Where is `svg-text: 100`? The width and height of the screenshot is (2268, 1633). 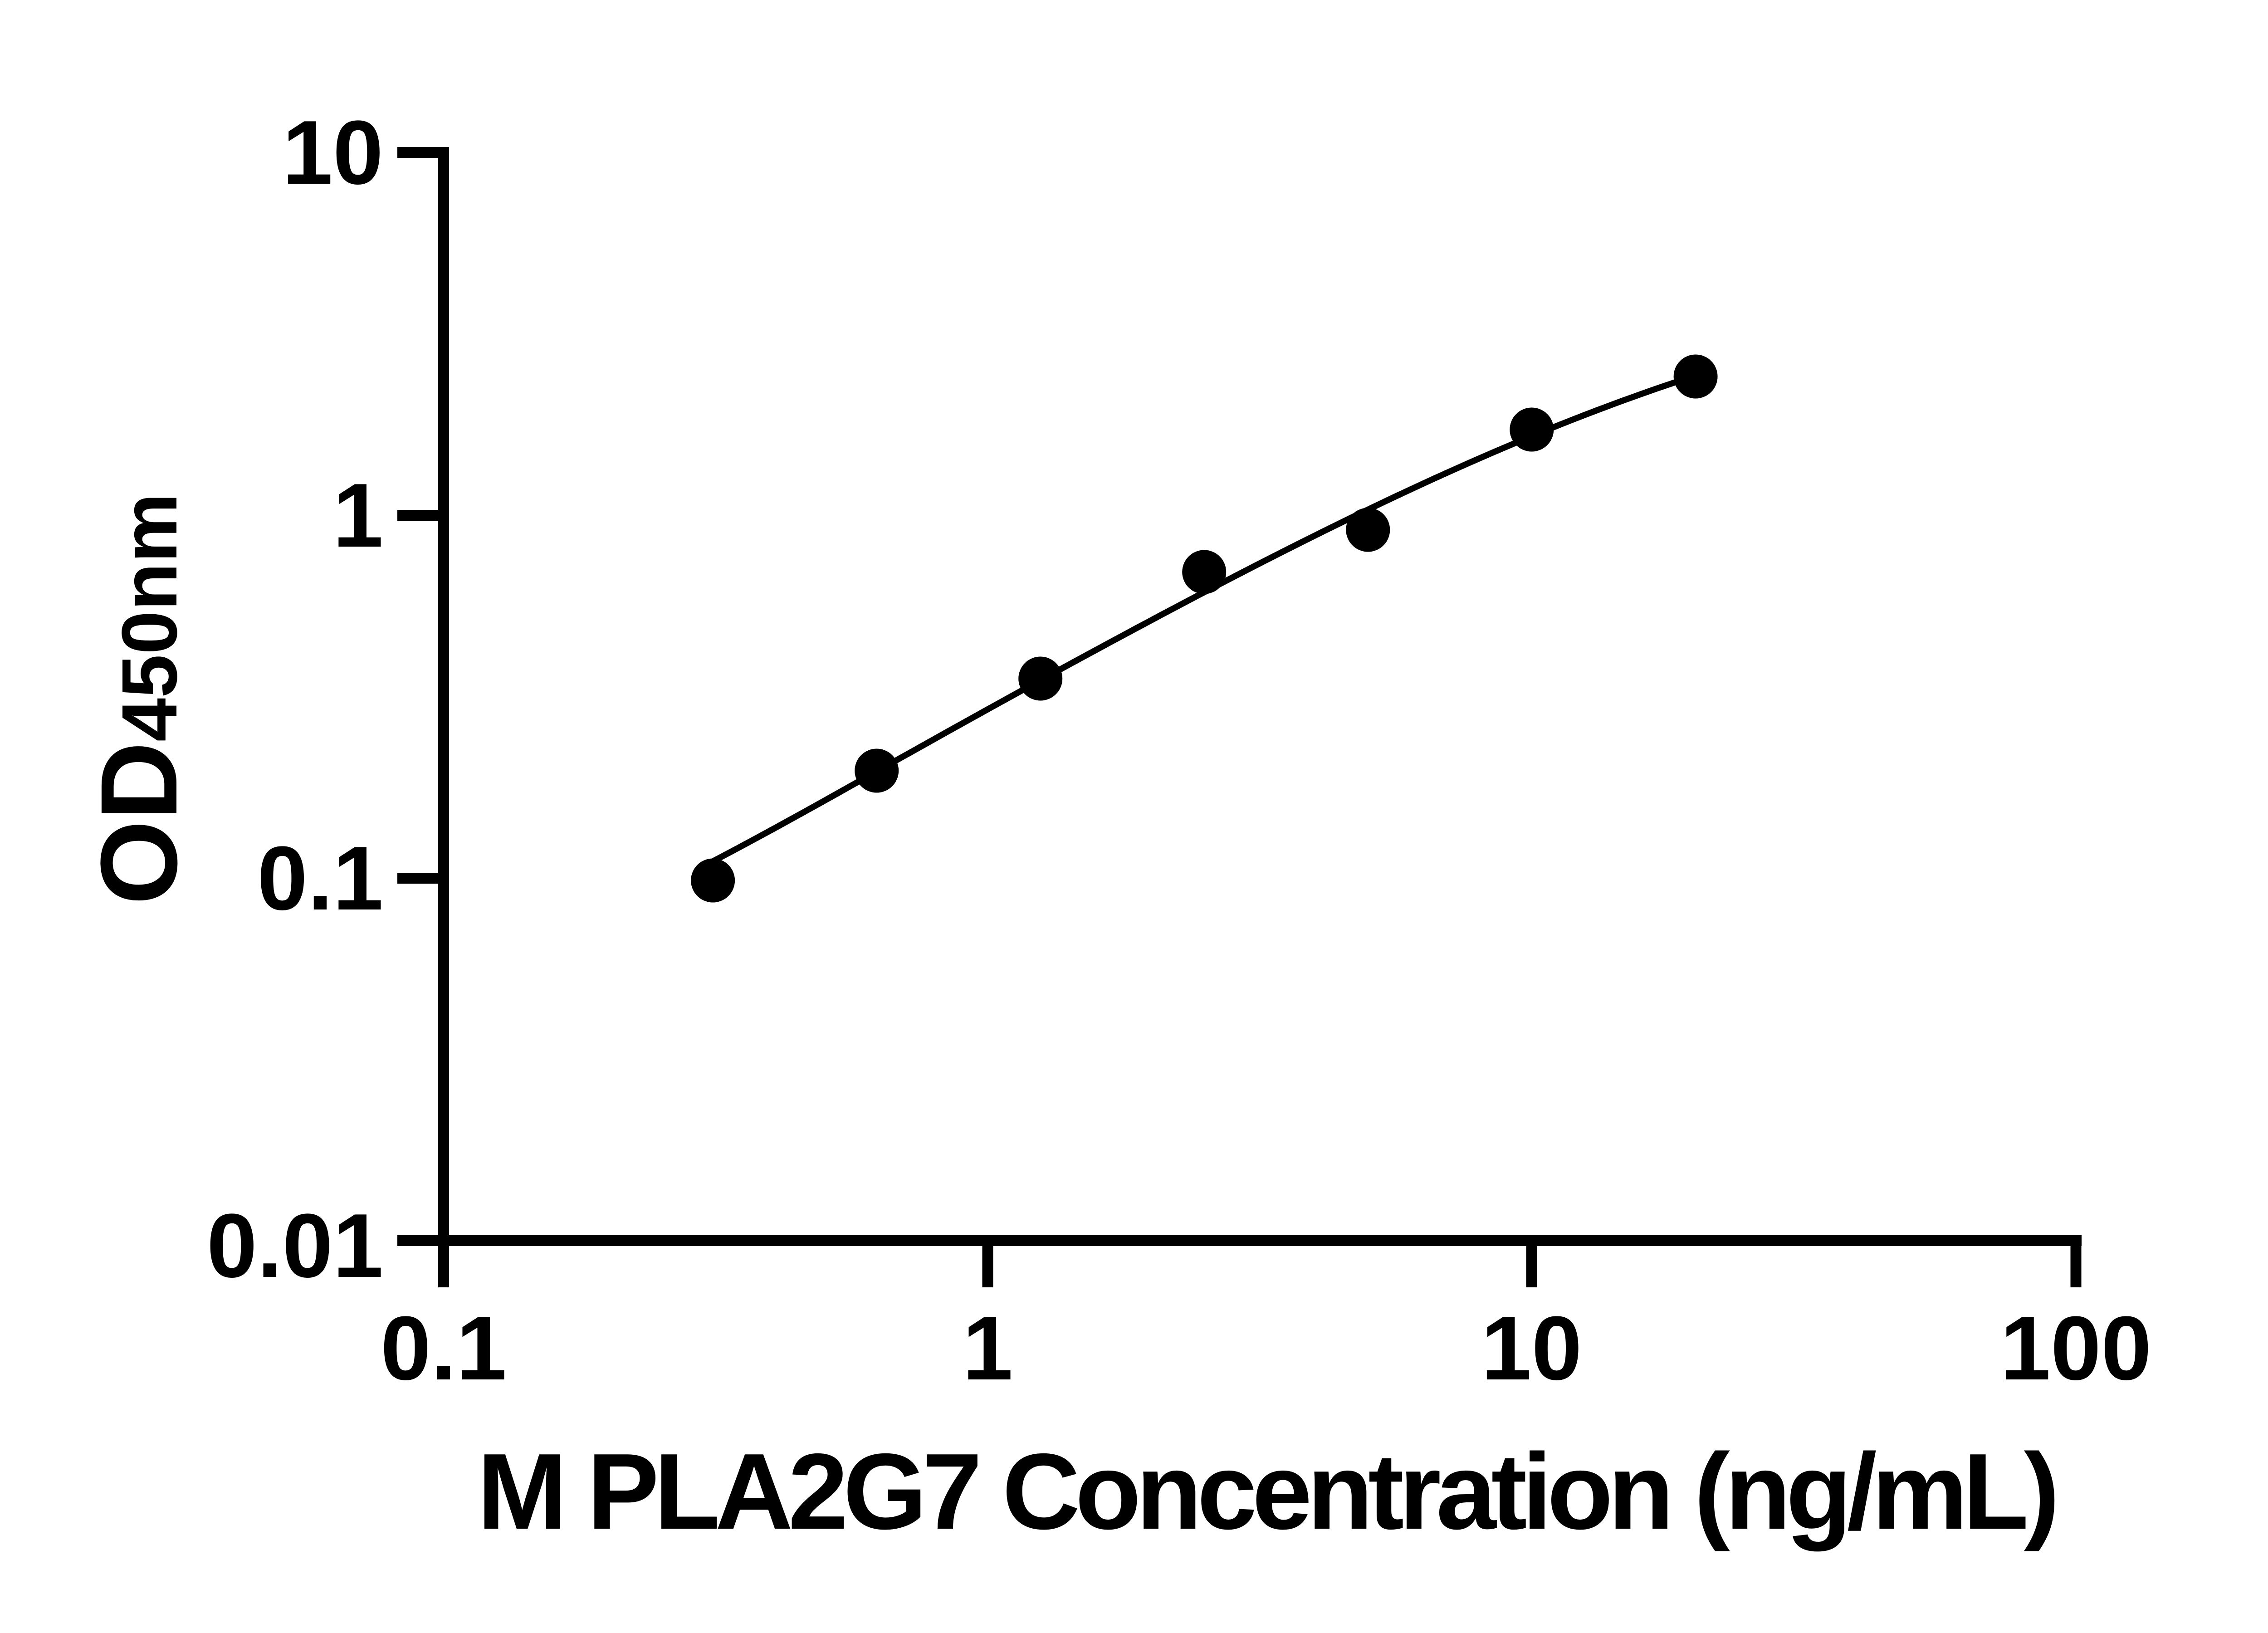 svg-text: 100 is located at coordinates (2076, 1348).